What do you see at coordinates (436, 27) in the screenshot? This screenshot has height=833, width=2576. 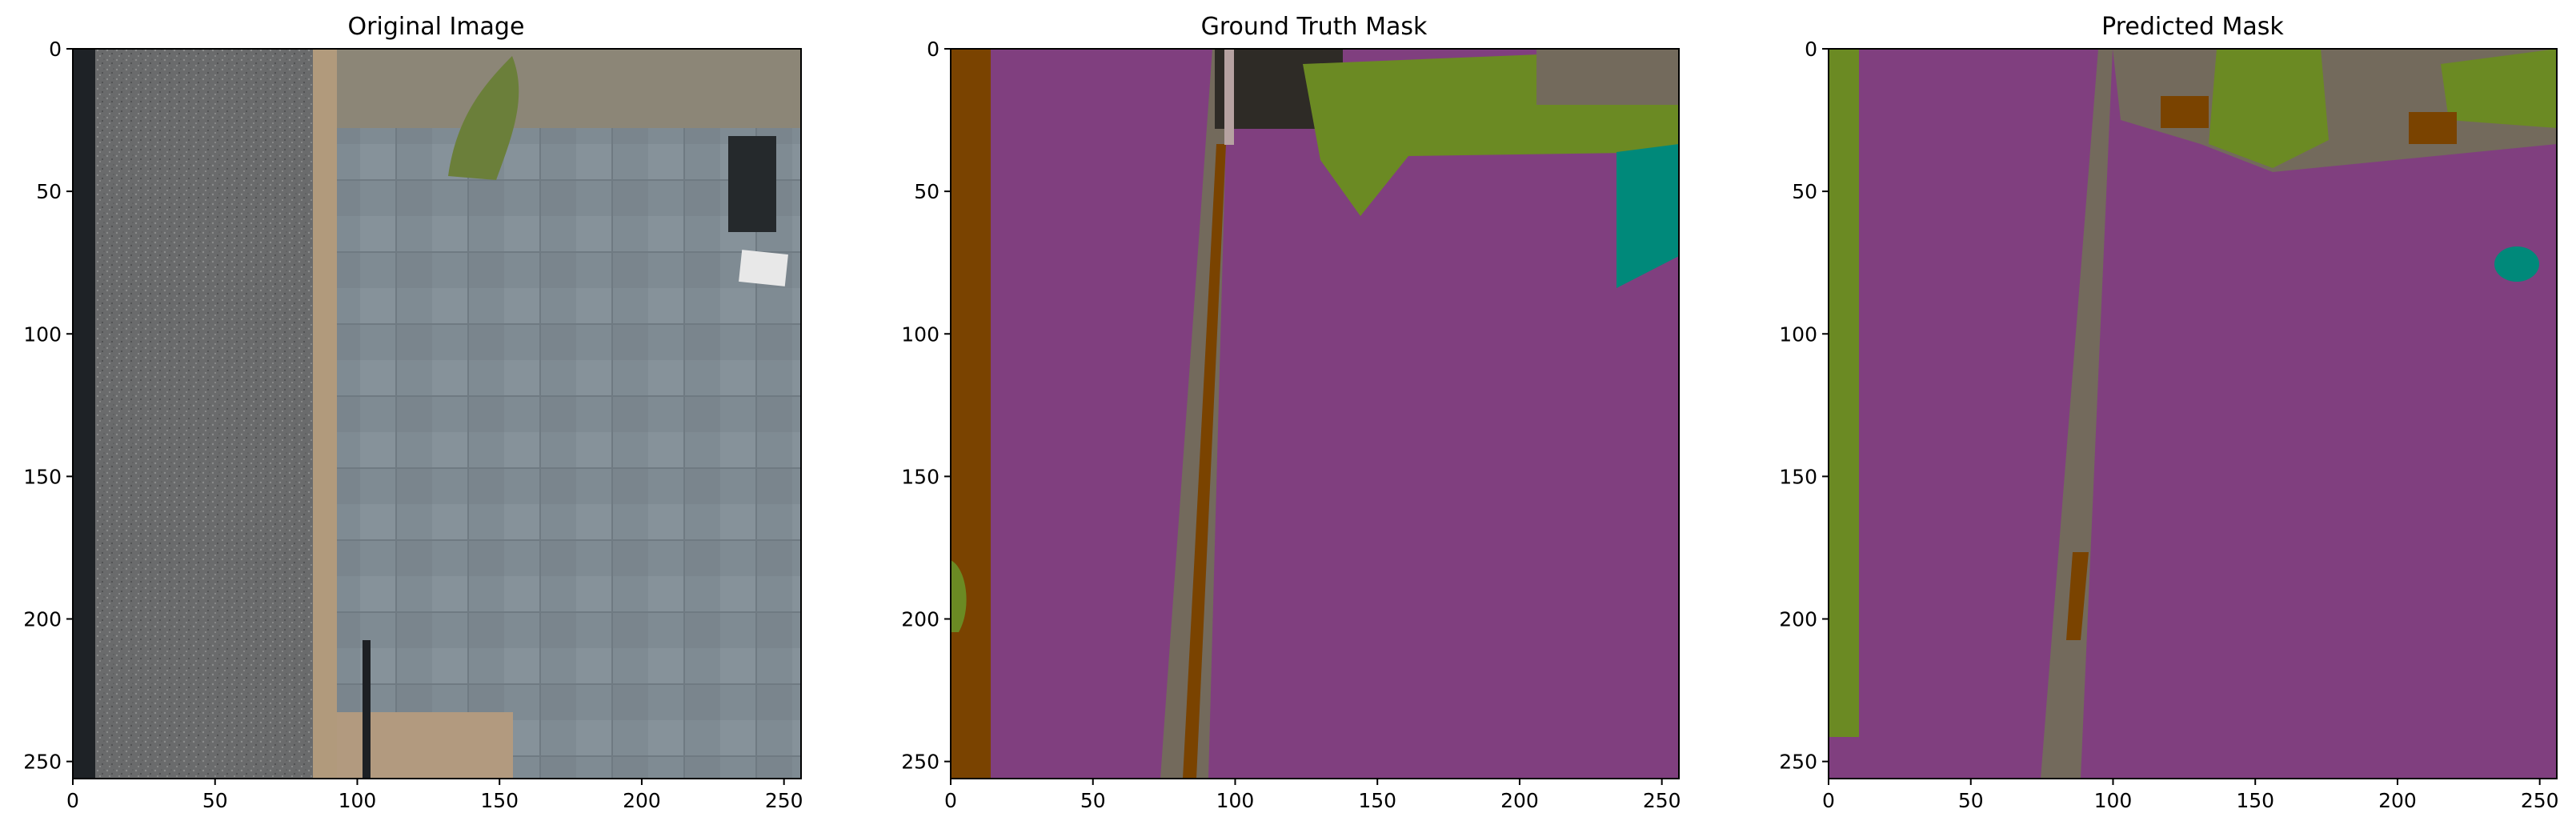 I see `panel-title: Original Image` at bounding box center [436, 27].